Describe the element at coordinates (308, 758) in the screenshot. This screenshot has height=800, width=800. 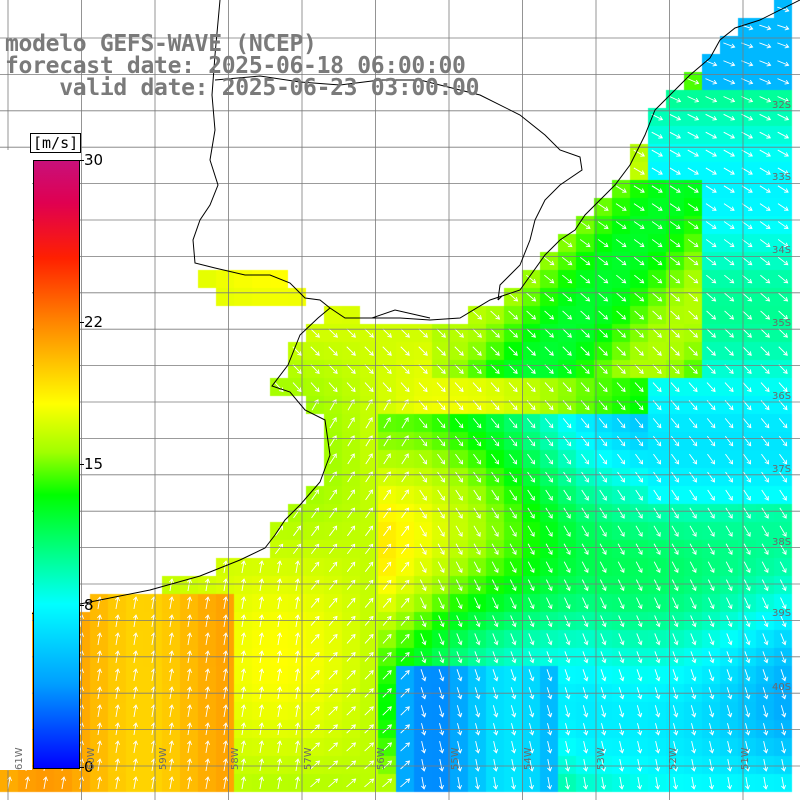
I see `longitude-label: 57W` at that location.